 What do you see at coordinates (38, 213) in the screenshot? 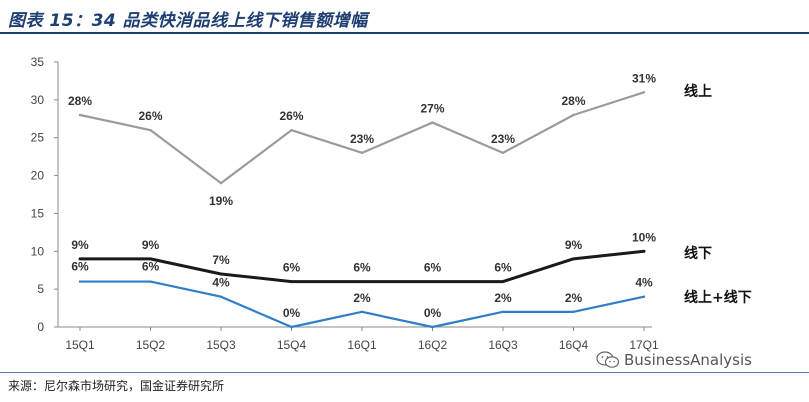
I see `y-tick-label: 15` at bounding box center [38, 213].